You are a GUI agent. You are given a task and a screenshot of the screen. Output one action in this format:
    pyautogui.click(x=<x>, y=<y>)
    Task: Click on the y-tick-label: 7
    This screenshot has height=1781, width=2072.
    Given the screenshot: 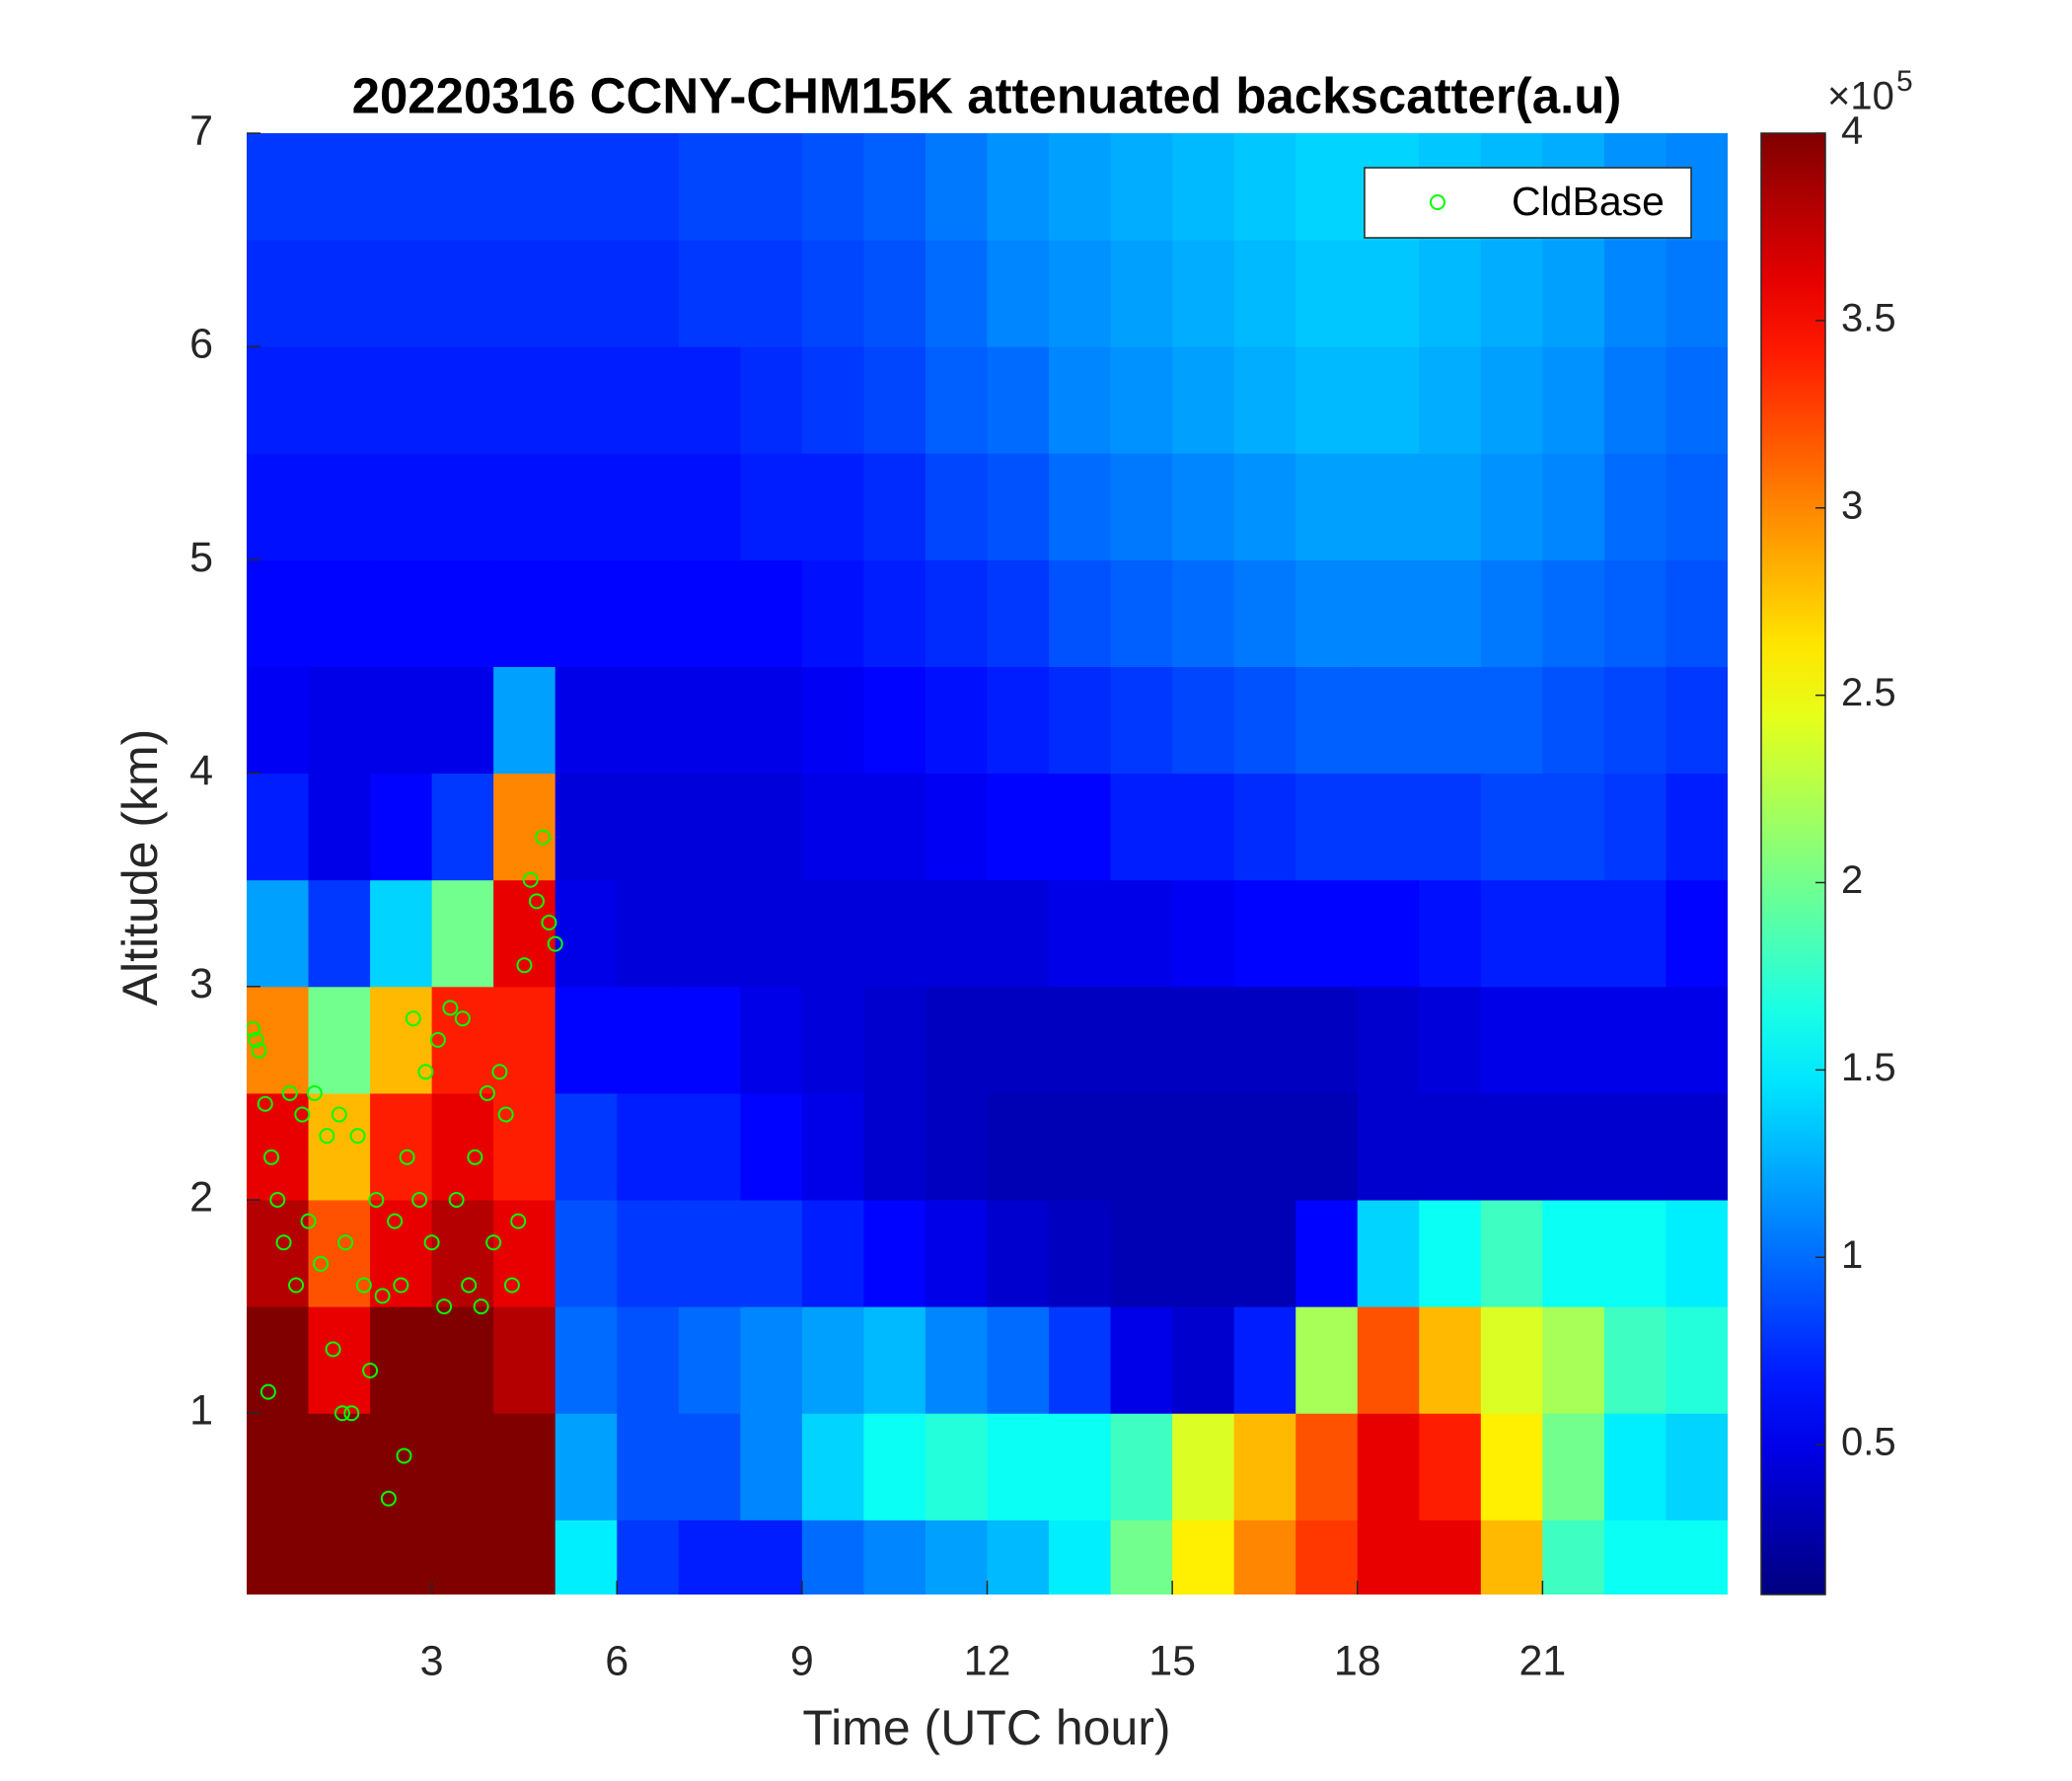 What is the action you would take?
    pyautogui.click(x=201, y=130)
    